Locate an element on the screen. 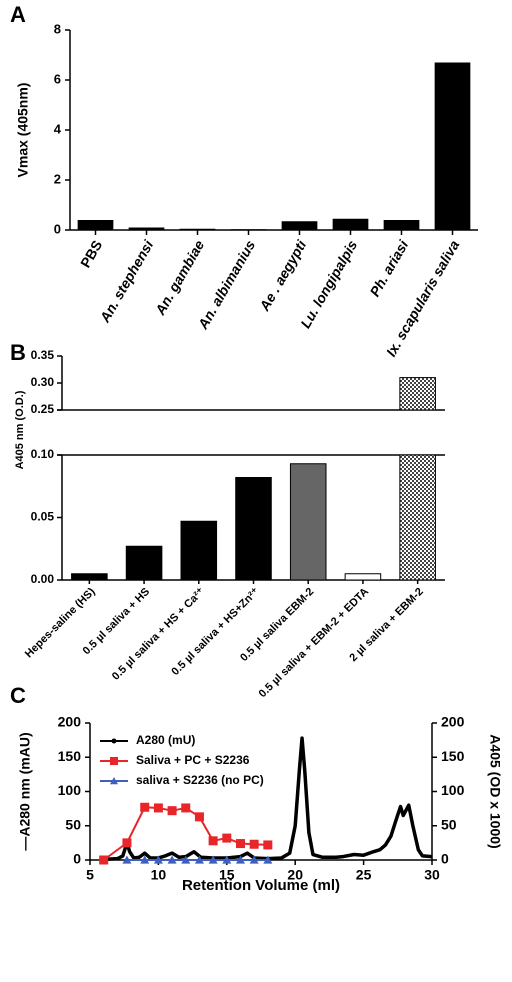  x-tick-label: 25 is located at coordinates (364, 875).